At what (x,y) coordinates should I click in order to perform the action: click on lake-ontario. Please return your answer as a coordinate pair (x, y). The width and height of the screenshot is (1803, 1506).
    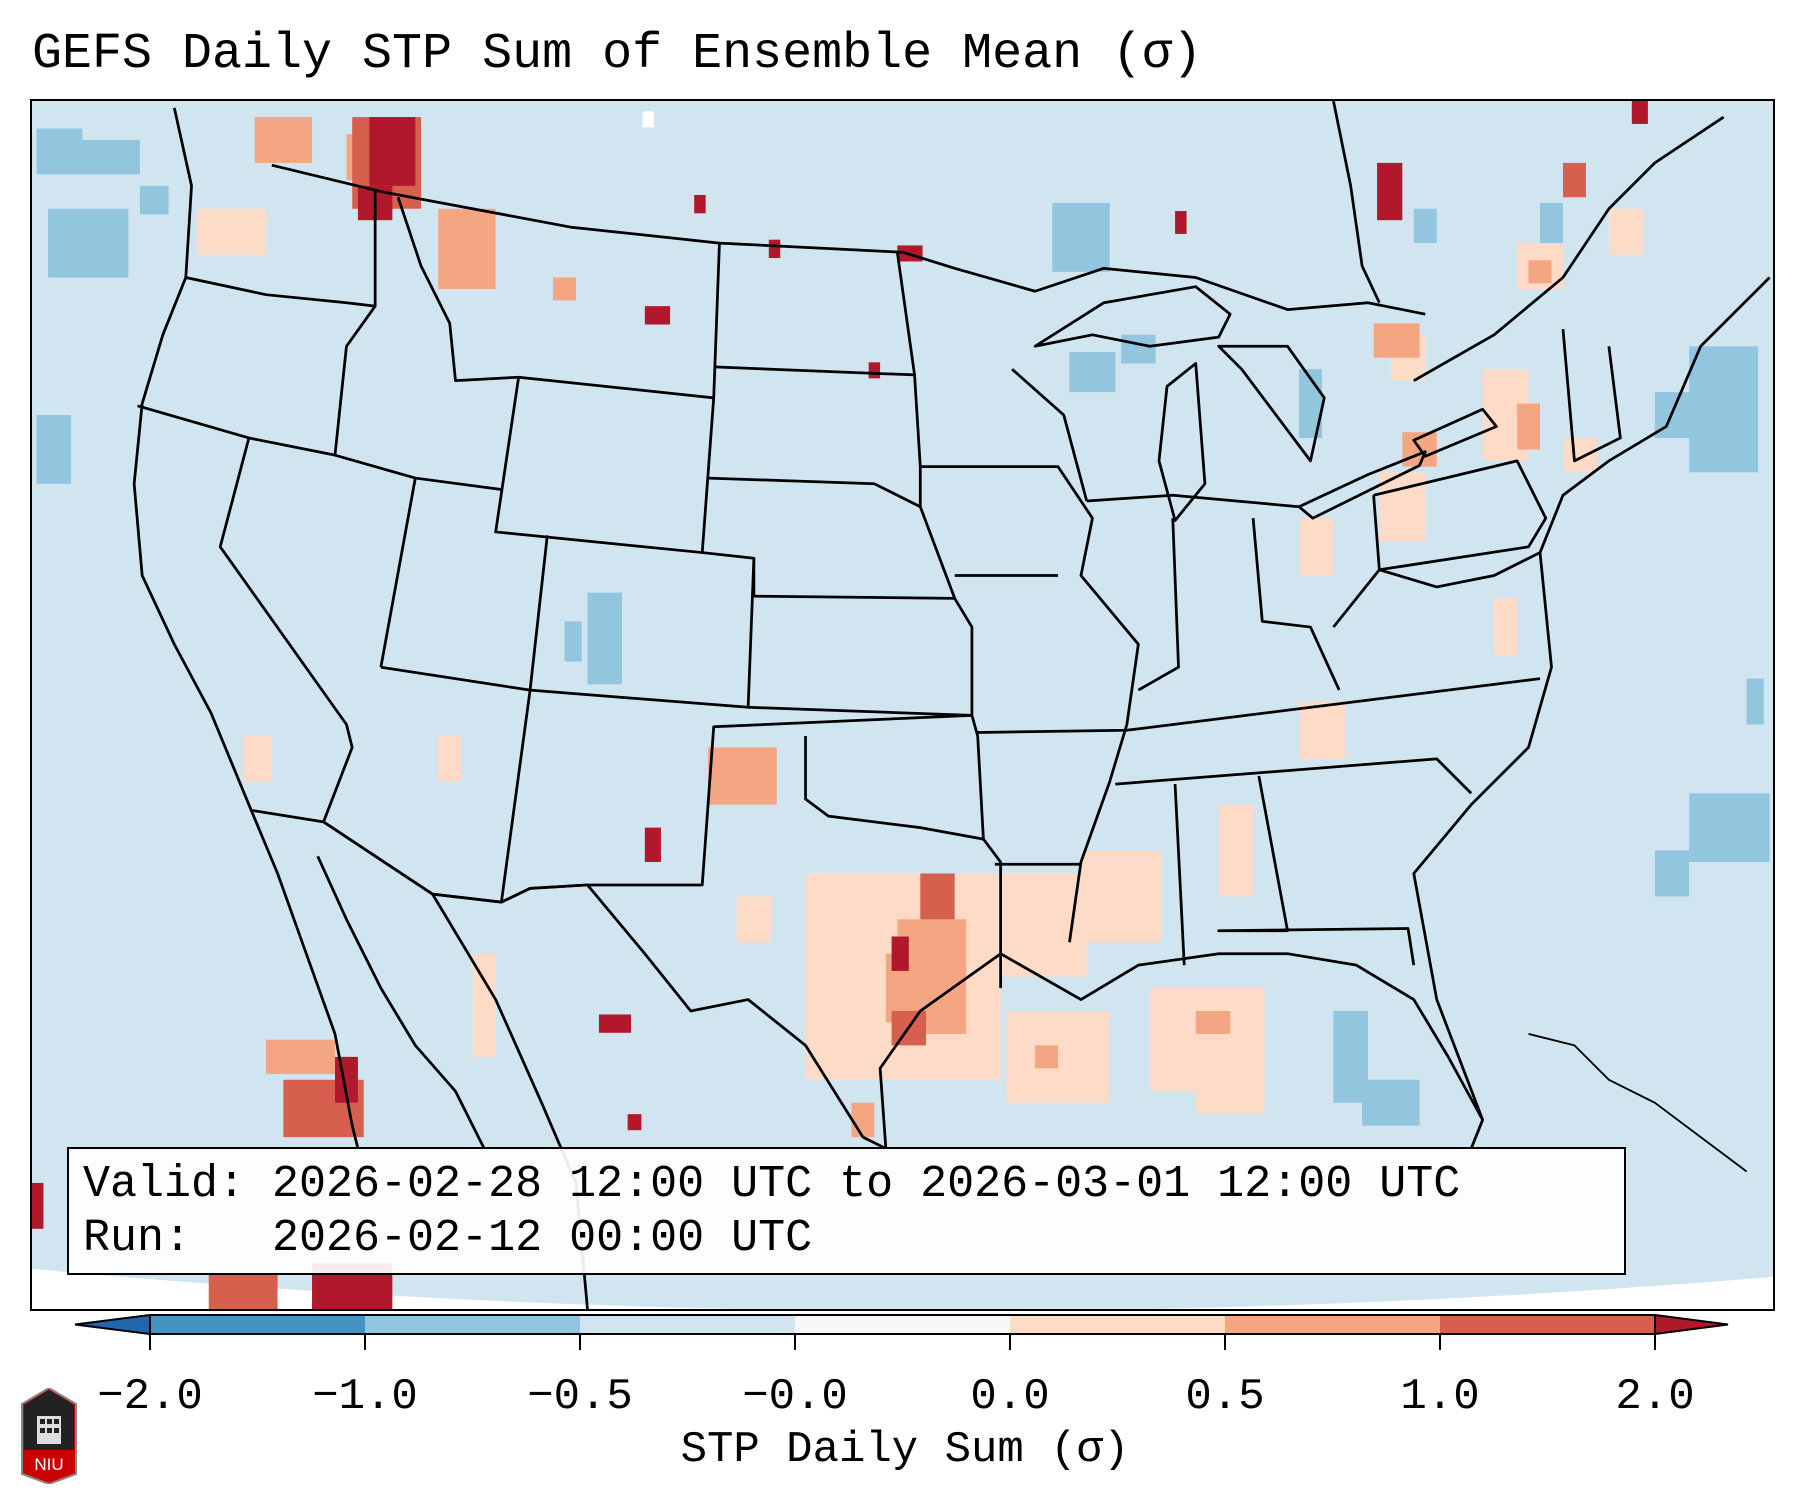
    Looking at the image, I should click on (1455, 432).